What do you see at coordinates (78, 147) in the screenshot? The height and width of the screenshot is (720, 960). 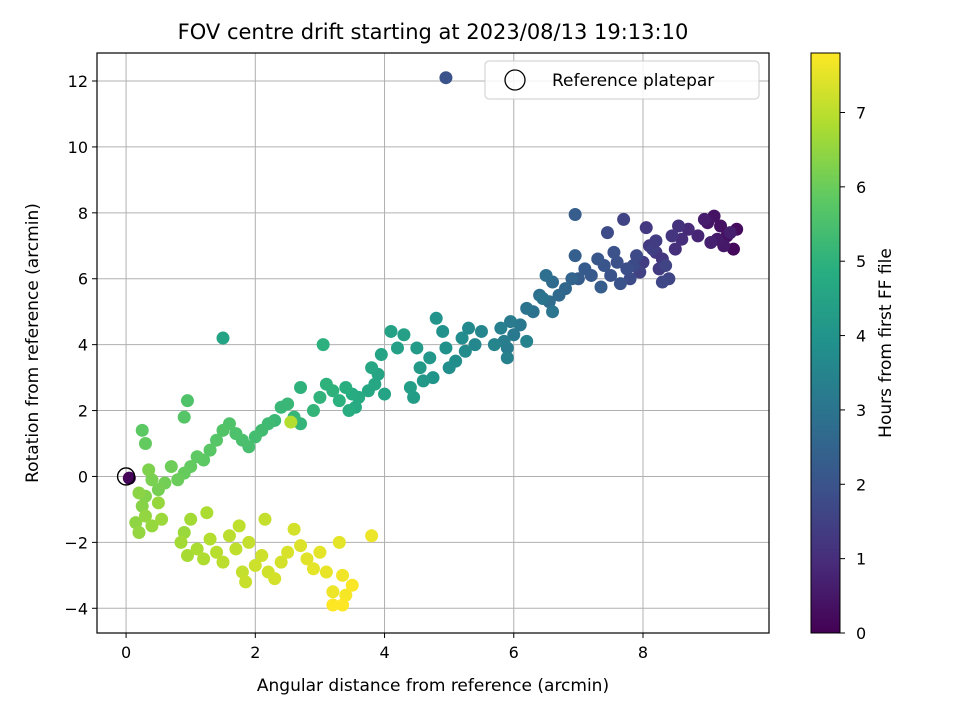 I see `y-tick-label: 10` at bounding box center [78, 147].